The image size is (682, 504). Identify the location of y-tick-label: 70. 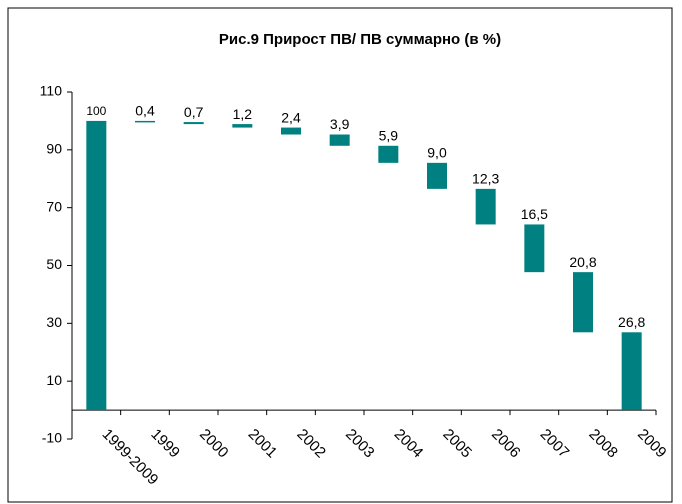
(54, 206).